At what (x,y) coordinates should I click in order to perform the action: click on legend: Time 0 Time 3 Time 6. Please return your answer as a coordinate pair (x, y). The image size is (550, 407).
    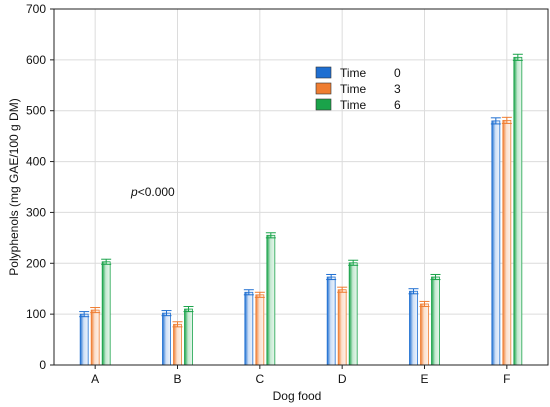
    Looking at the image, I should click on (358, 89).